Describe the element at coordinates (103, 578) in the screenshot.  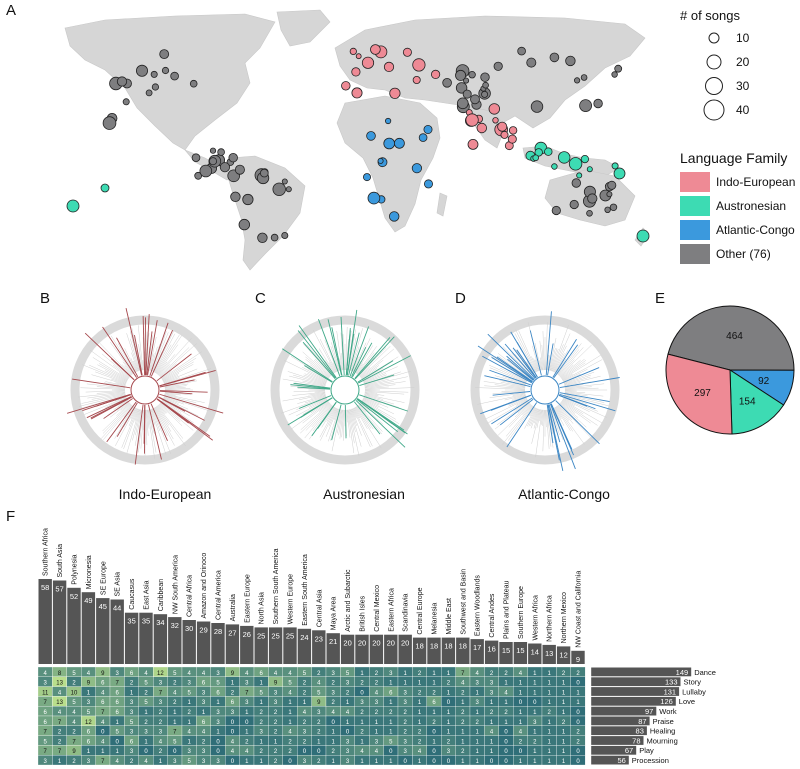
I see `region-bar-label: SE Europe` at that location.